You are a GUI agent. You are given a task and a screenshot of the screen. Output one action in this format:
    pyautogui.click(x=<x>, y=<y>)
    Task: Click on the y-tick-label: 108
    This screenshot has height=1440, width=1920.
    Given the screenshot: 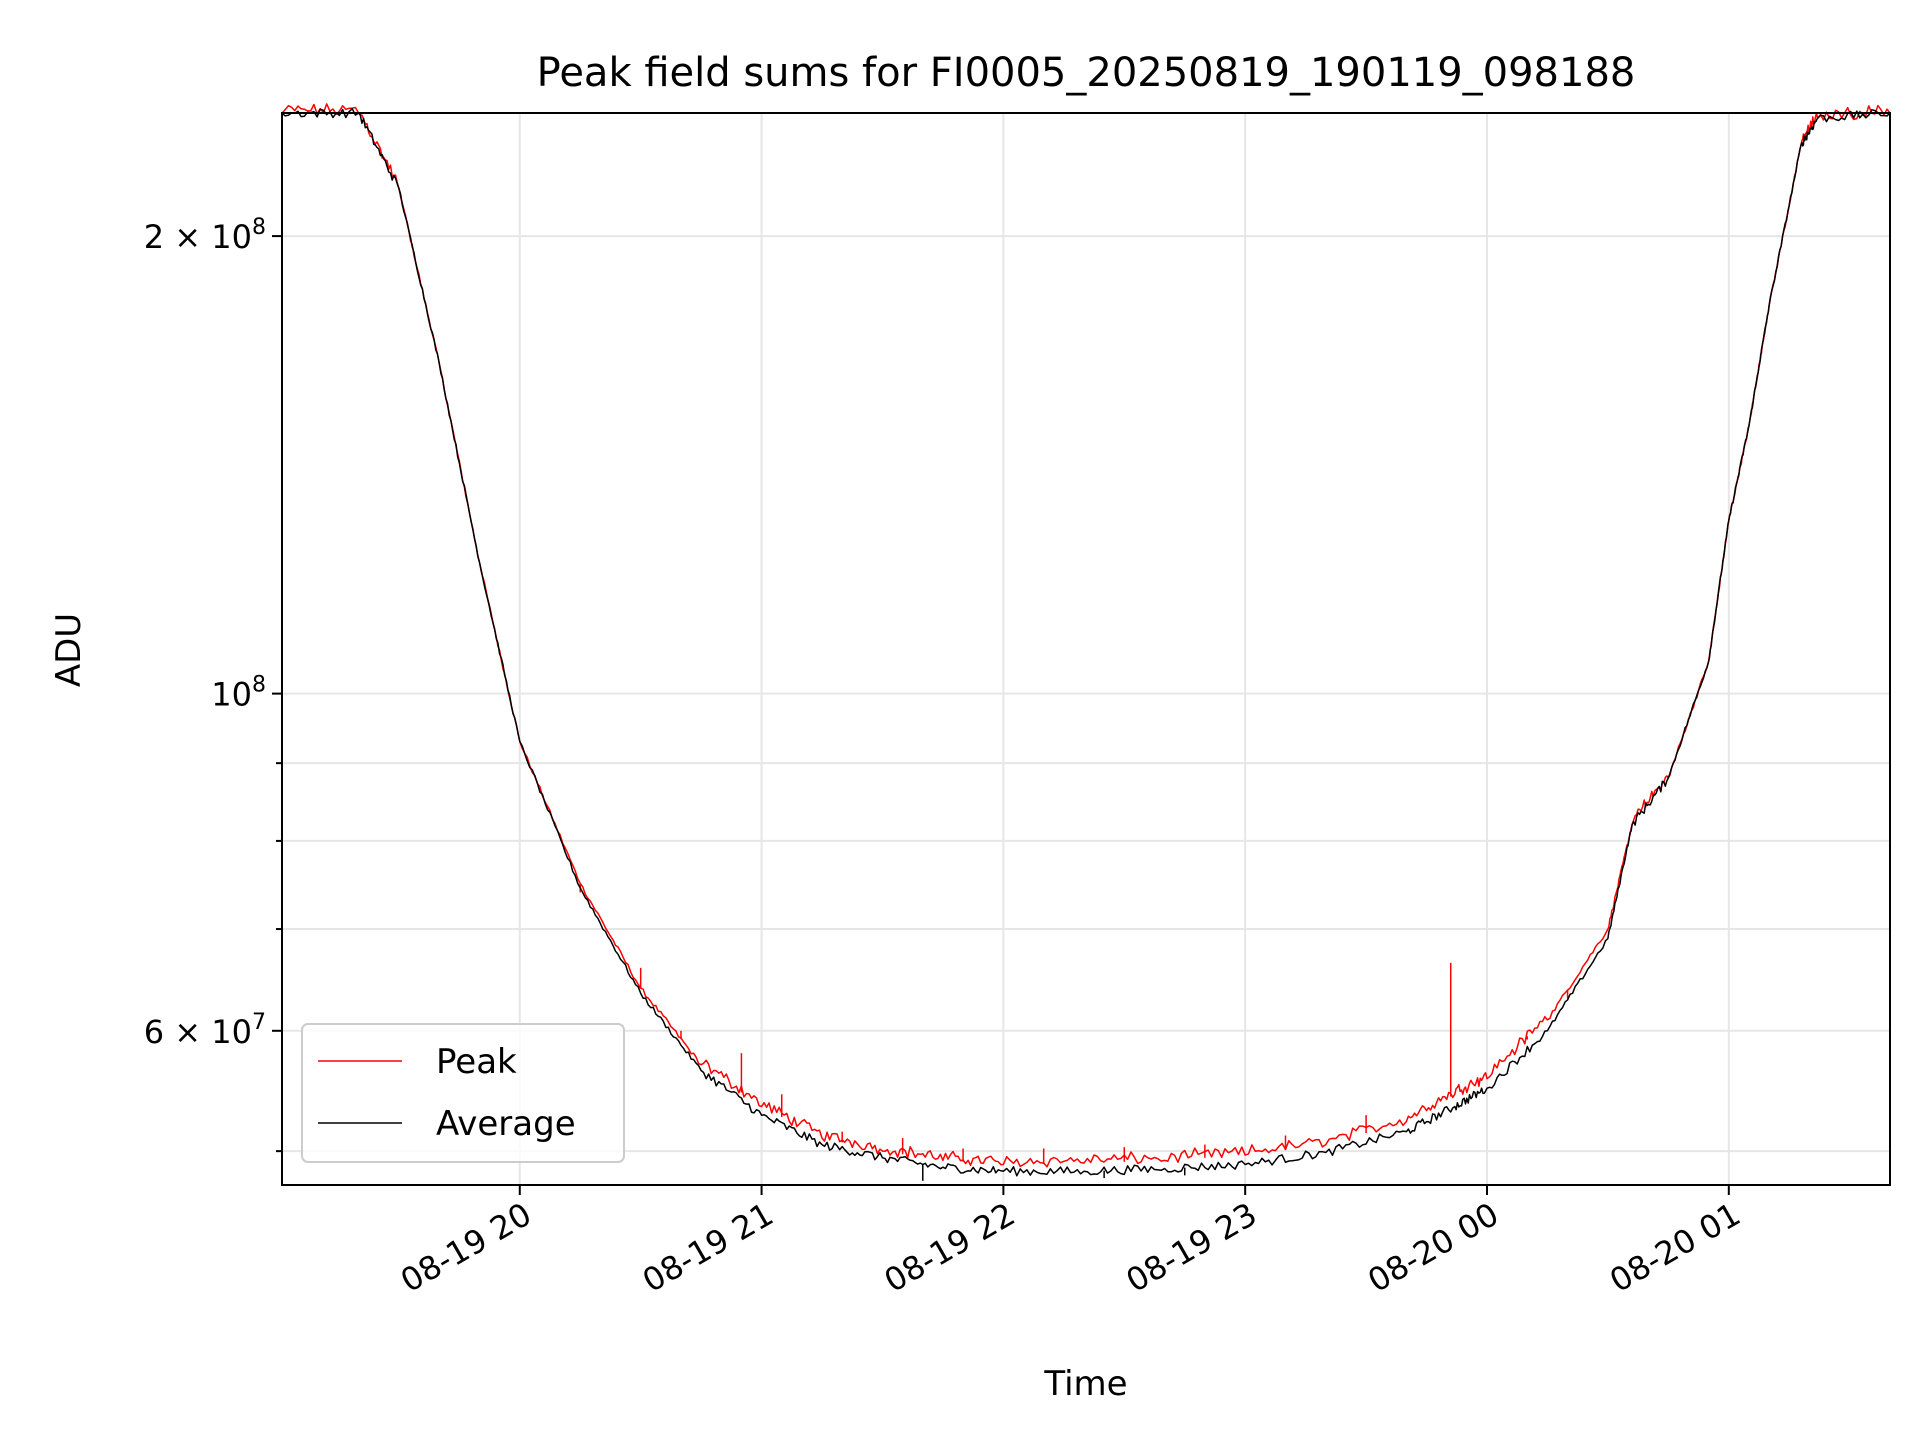 What is the action you would take?
    pyautogui.click(x=238, y=693)
    